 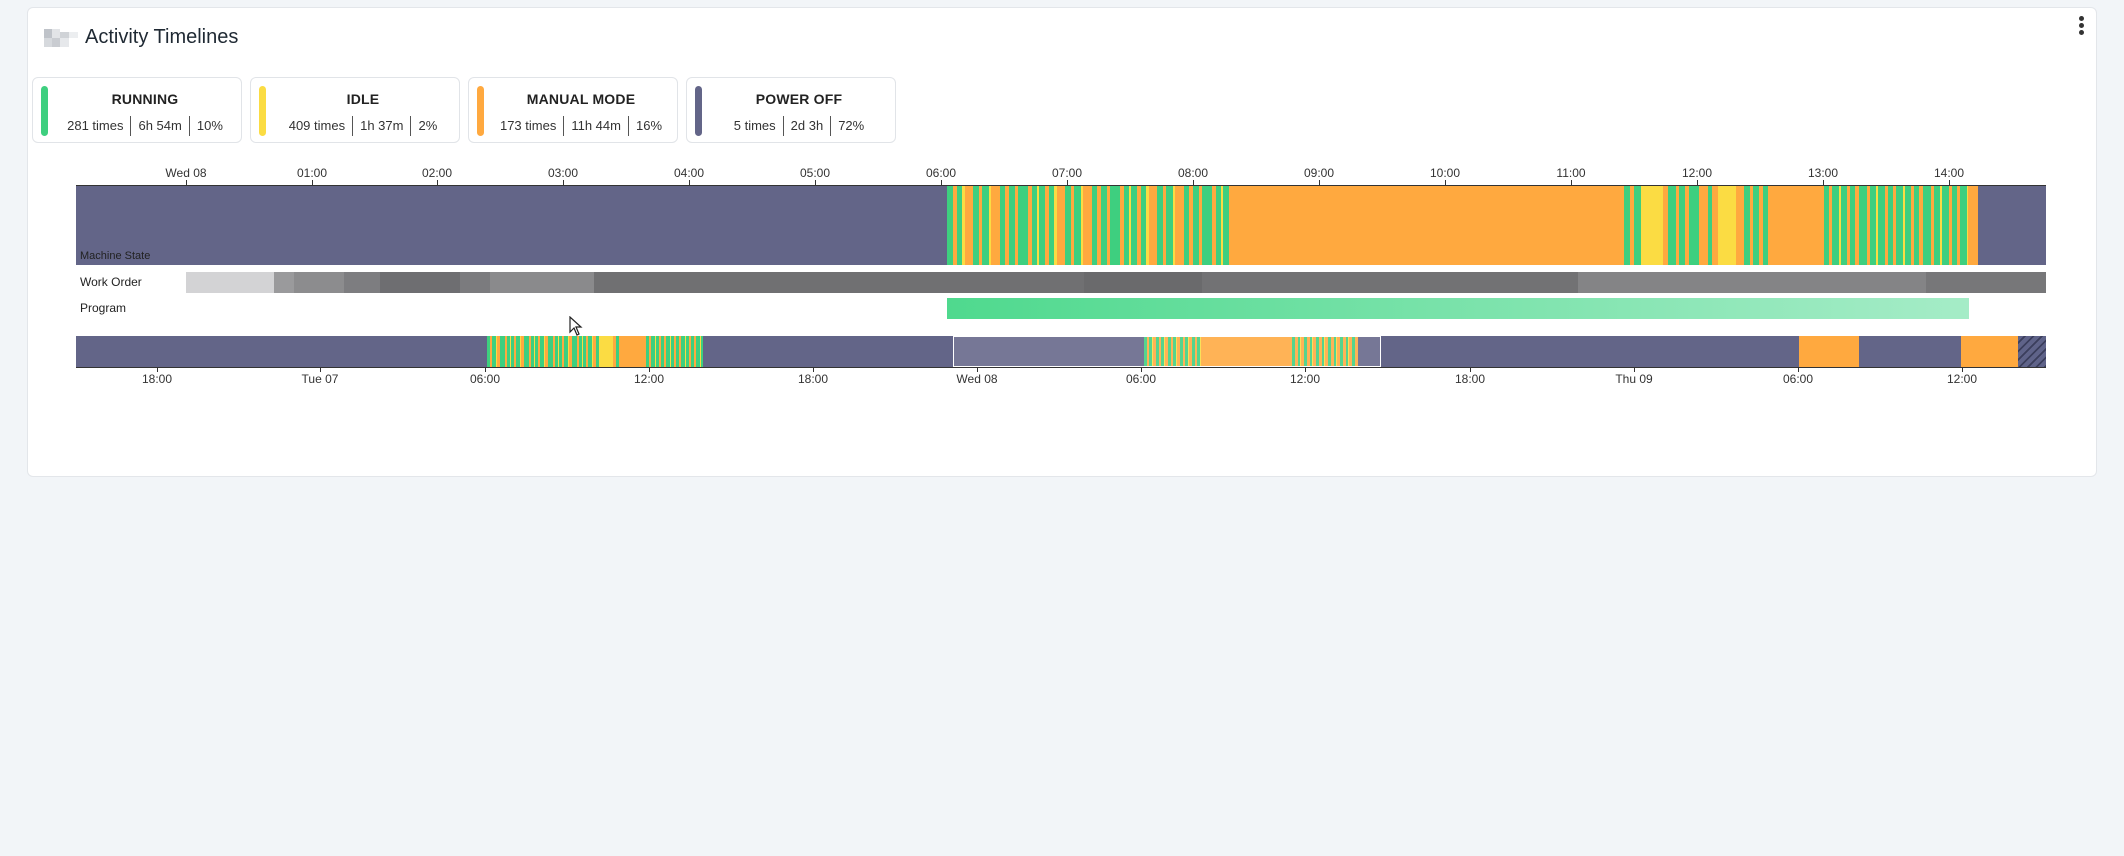 What do you see at coordinates (1445, 173) in the screenshot?
I see `tick-label: 10:00` at bounding box center [1445, 173].